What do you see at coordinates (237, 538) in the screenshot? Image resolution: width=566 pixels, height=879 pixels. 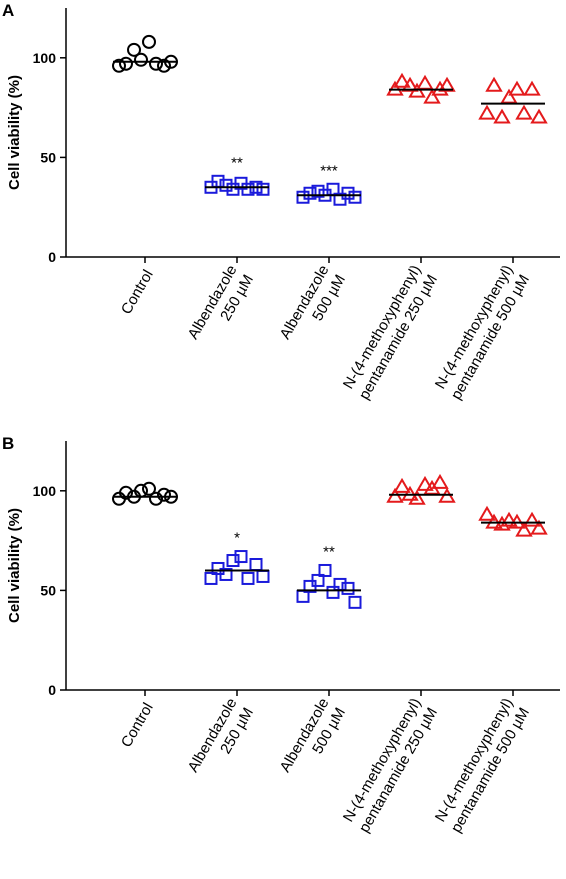 I see `significance-label: *` at bounding box center [237, 538].